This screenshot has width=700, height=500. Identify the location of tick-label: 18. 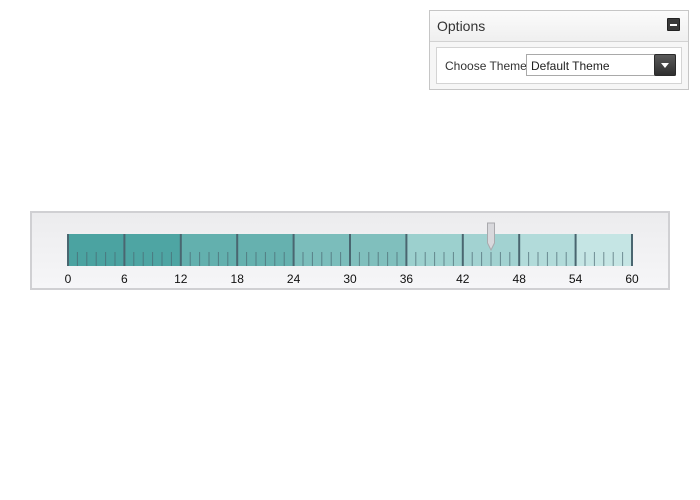
(238, 279).